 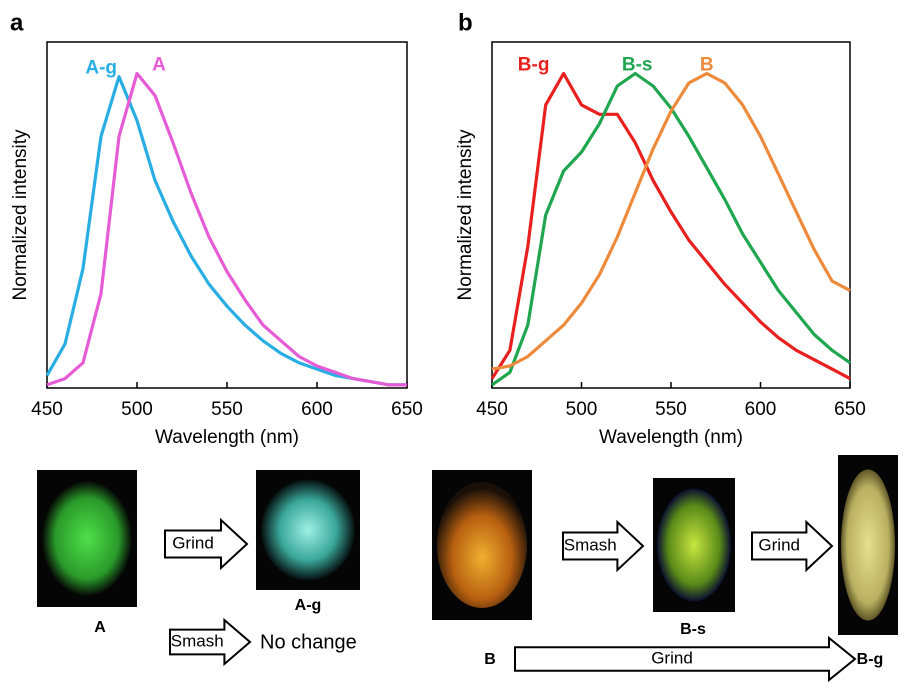 What do you see at coordinates (707, 64) in the screenshot?
I see `series-label: B` at bounding box center [707, 64].